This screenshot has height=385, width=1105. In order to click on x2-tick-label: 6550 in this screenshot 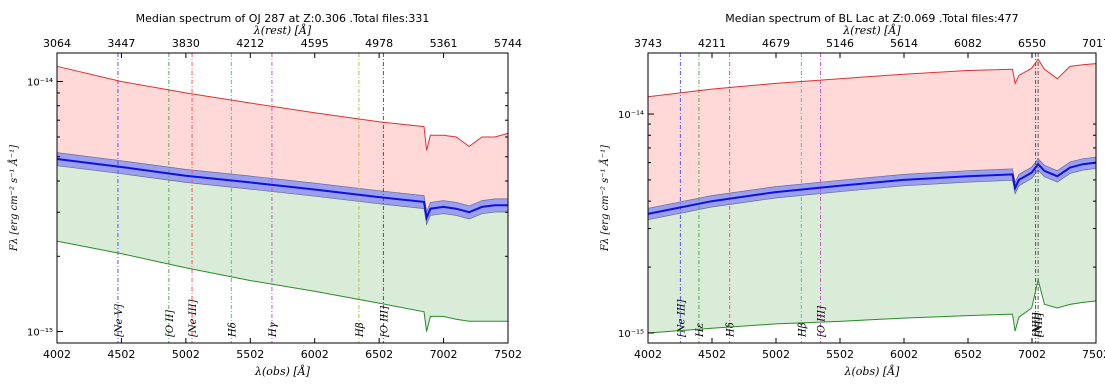, I will do `click(1032, 43)`.